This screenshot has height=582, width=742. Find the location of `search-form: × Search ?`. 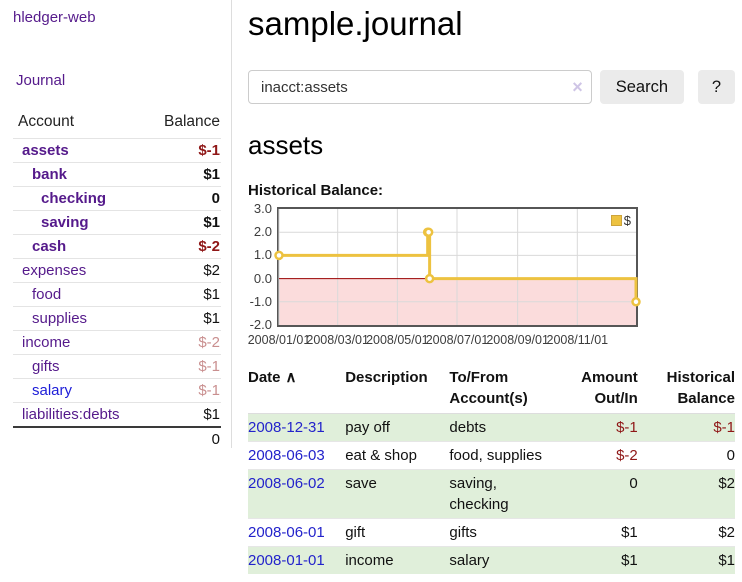

search-form: × Search ? is located at coordinates (491, 87).